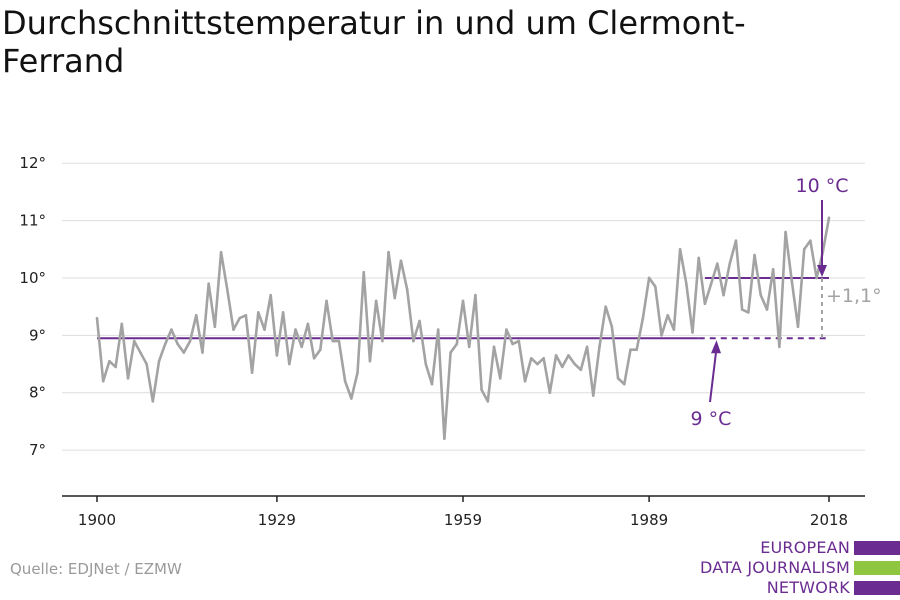  I want to click on y-tick-label: 12°, so click(32, 163).